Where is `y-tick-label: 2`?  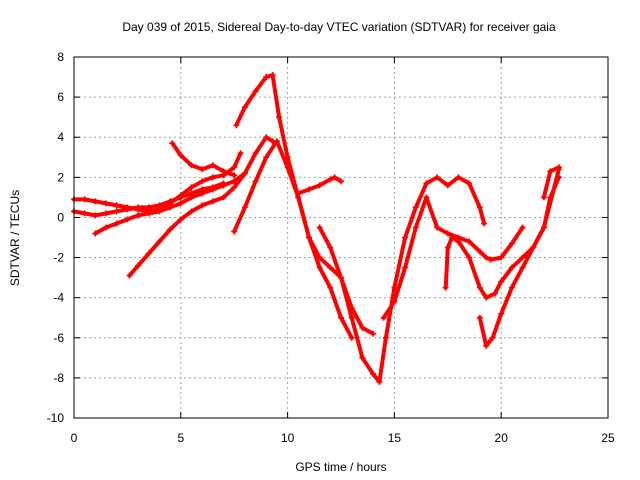
y-tick-label: 2 is located at coordinates (60, 177).